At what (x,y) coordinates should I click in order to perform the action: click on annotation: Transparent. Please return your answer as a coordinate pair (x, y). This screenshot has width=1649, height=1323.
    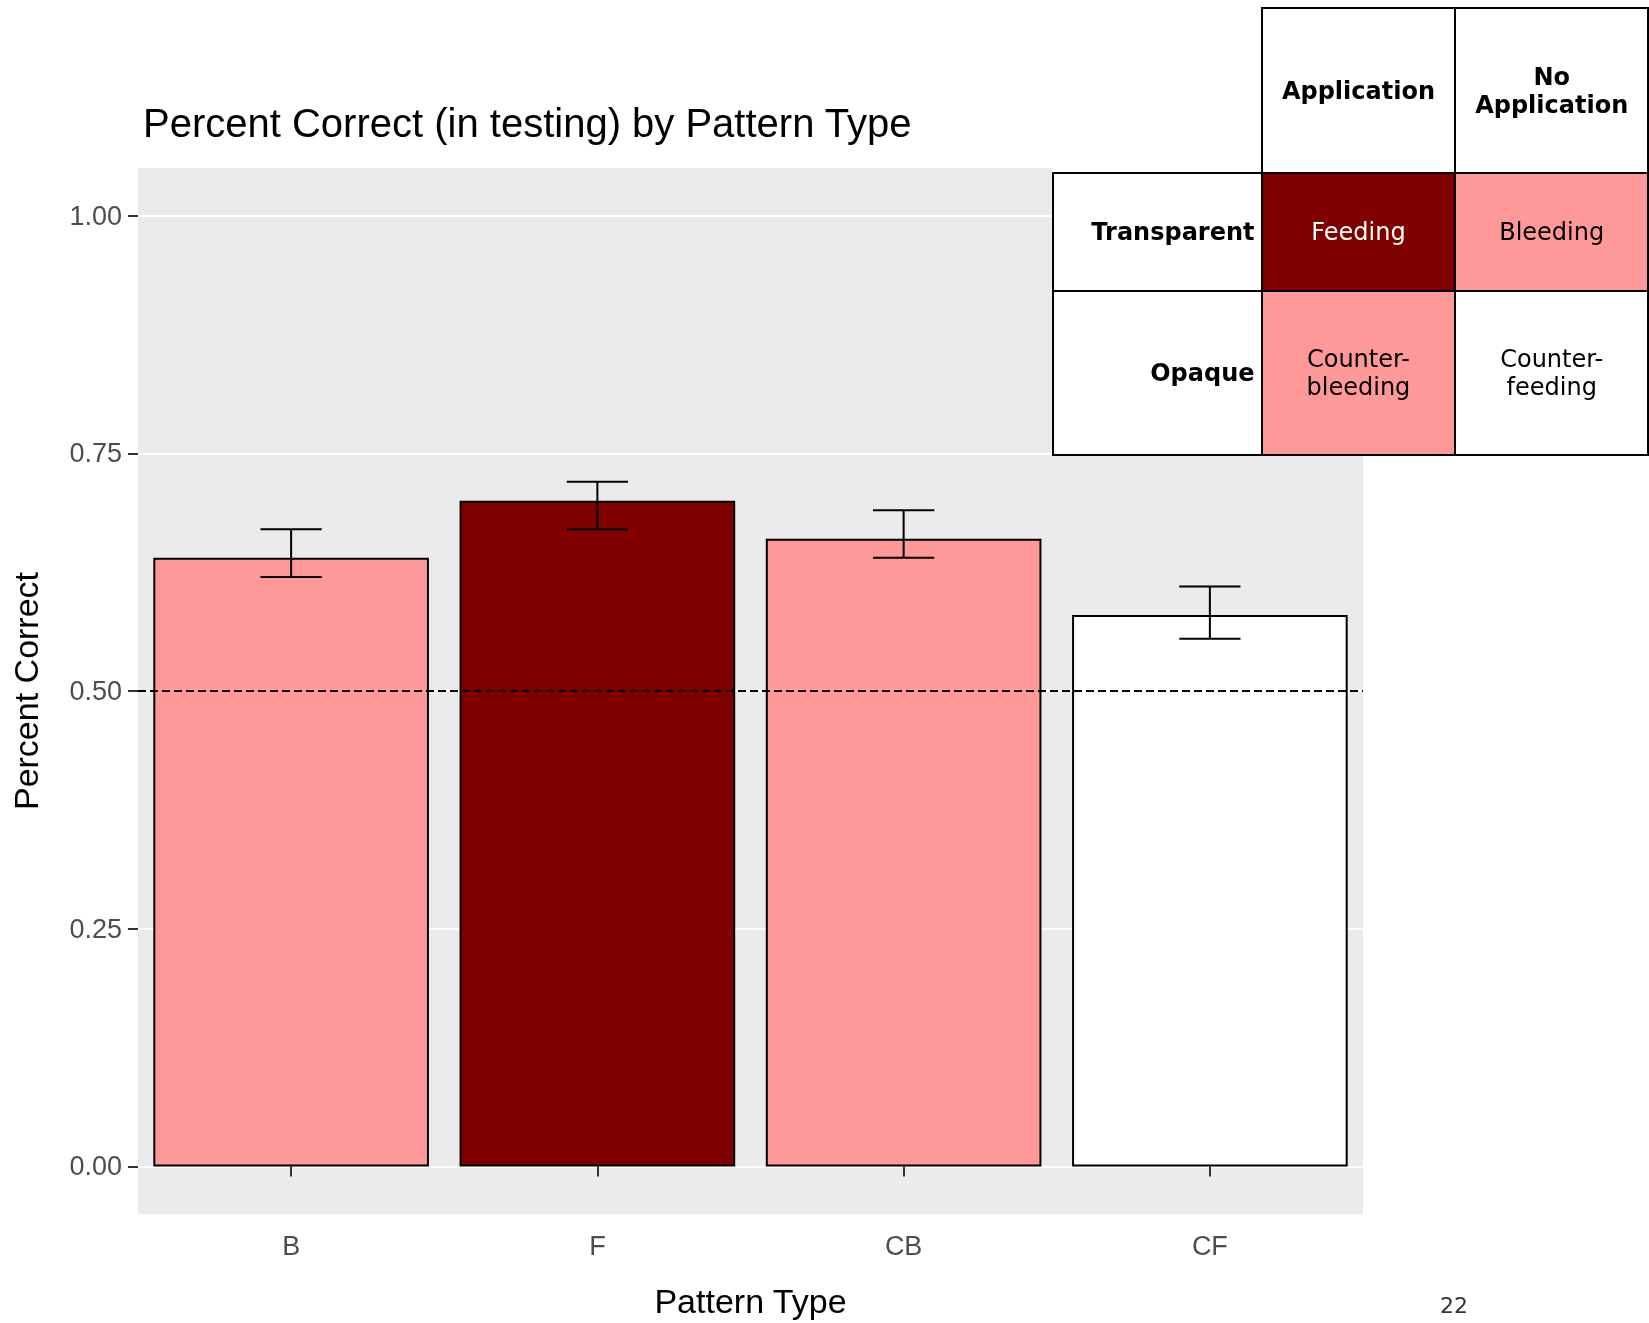
    Looking at the image, I should click on (1157, 232).